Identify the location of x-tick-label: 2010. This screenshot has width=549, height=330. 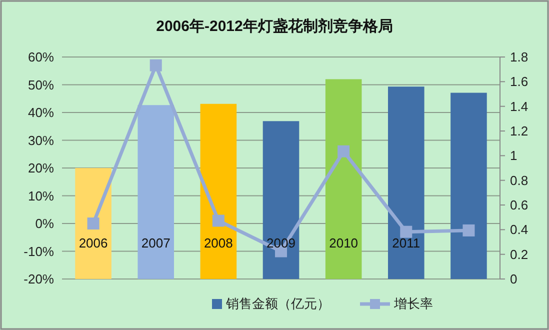
(343, 243).